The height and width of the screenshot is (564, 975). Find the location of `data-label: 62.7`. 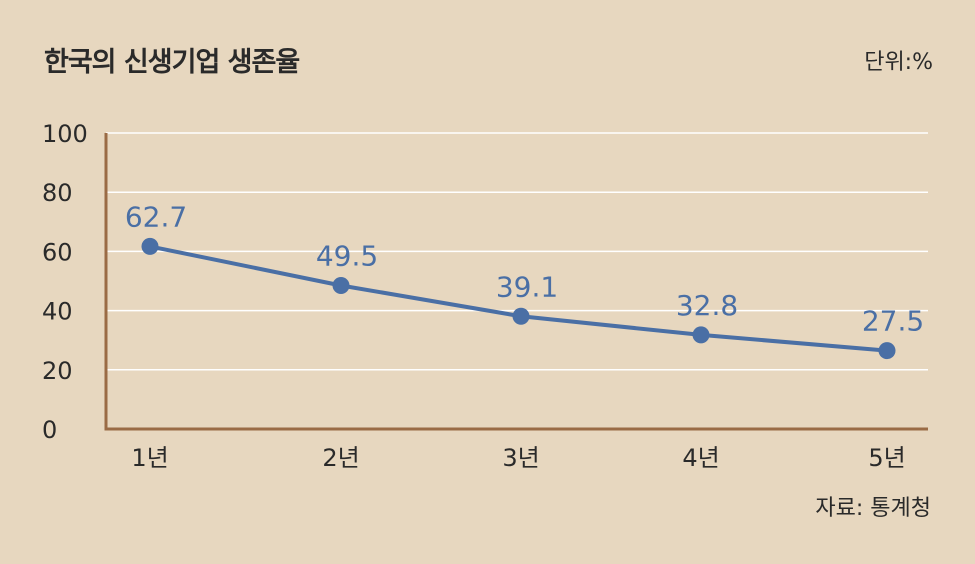

data-label: 62.7 is located at coordinates (156, 216).